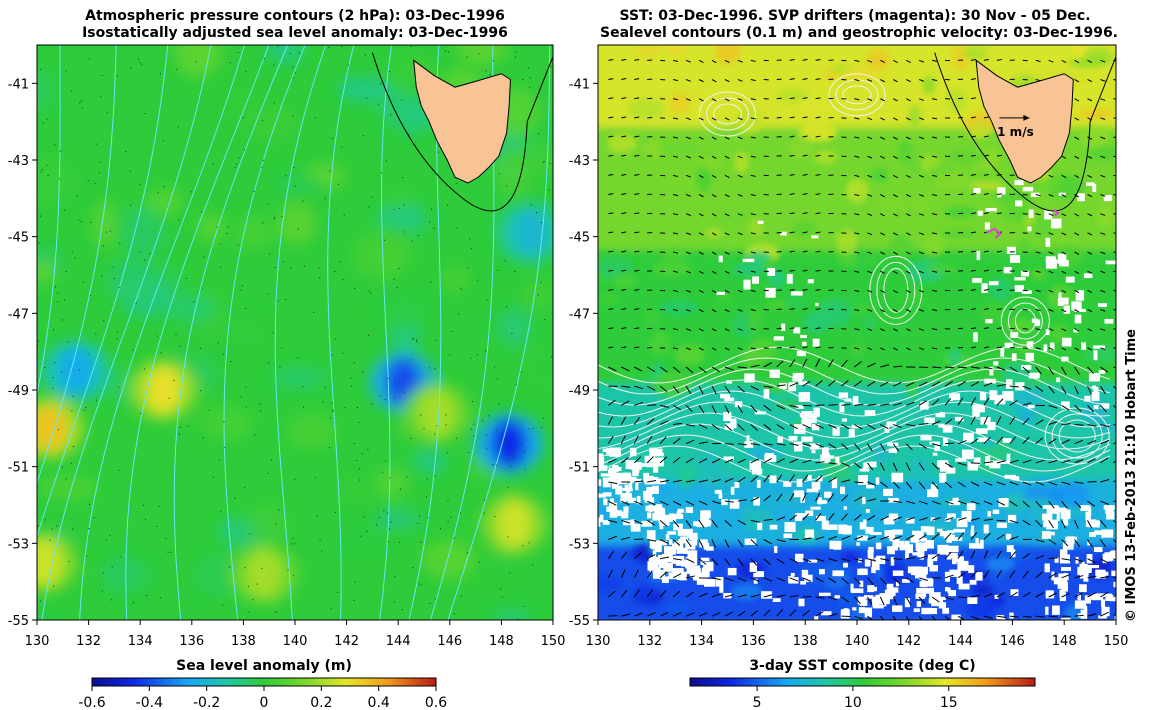 Image resolution: width=1150 pixels, height=710 pixels. What do you see at coordinates (857, 641) in the screenshot?
I see `x-tick-label-right: 140` at bounding box center [857, 641].